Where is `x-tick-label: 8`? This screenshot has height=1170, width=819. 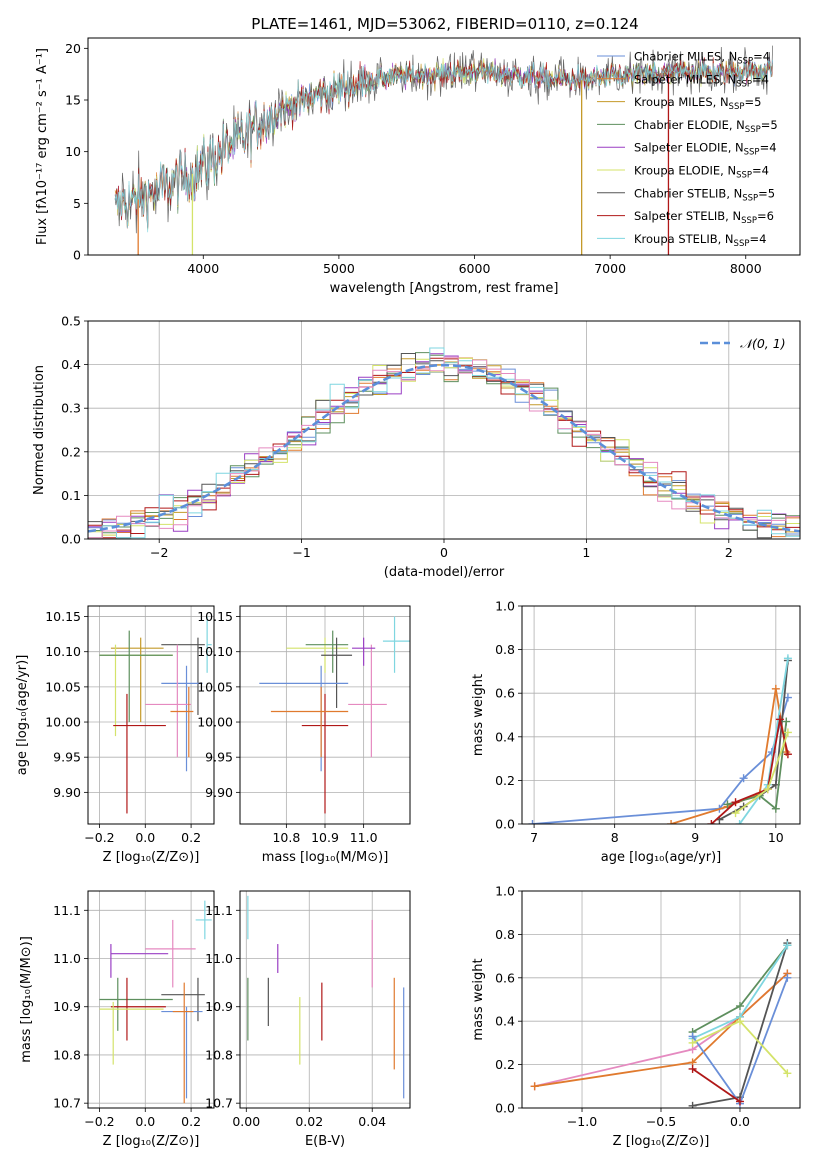 x-tick-label: 8 is located at coordinates (615, 837).